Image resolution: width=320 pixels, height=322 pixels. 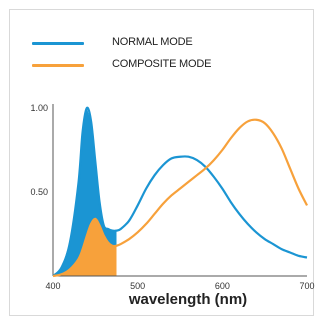 I want to click on x-tick-label: 700, so click(x=306, y=286).